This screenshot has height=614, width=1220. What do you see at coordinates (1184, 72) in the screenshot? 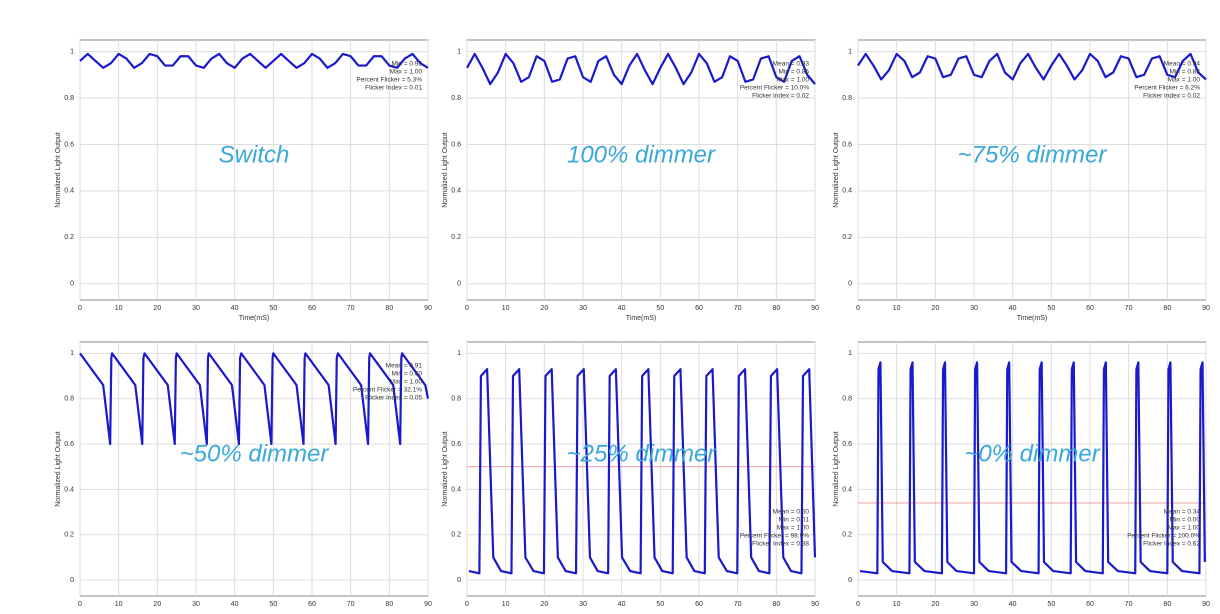
I see `stat-annotation: Min = 0.88` at bounding box center [1184, 72].